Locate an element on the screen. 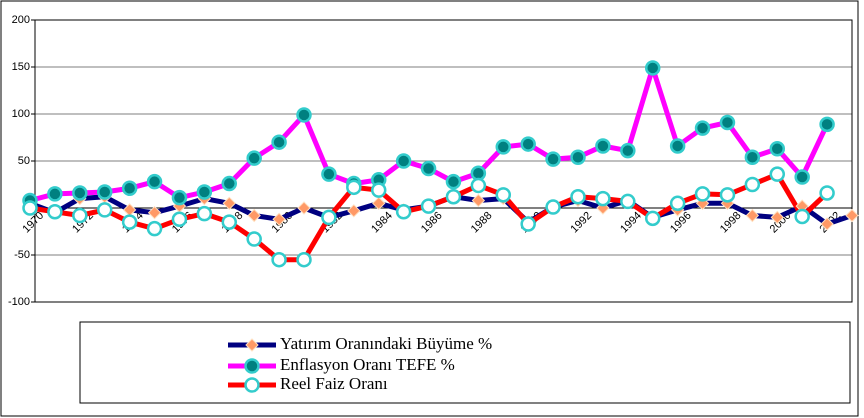 Image resolution: width=864 pixels, height=418 pixels. y-tick-label: -50 is located at coordinates (22, 255).